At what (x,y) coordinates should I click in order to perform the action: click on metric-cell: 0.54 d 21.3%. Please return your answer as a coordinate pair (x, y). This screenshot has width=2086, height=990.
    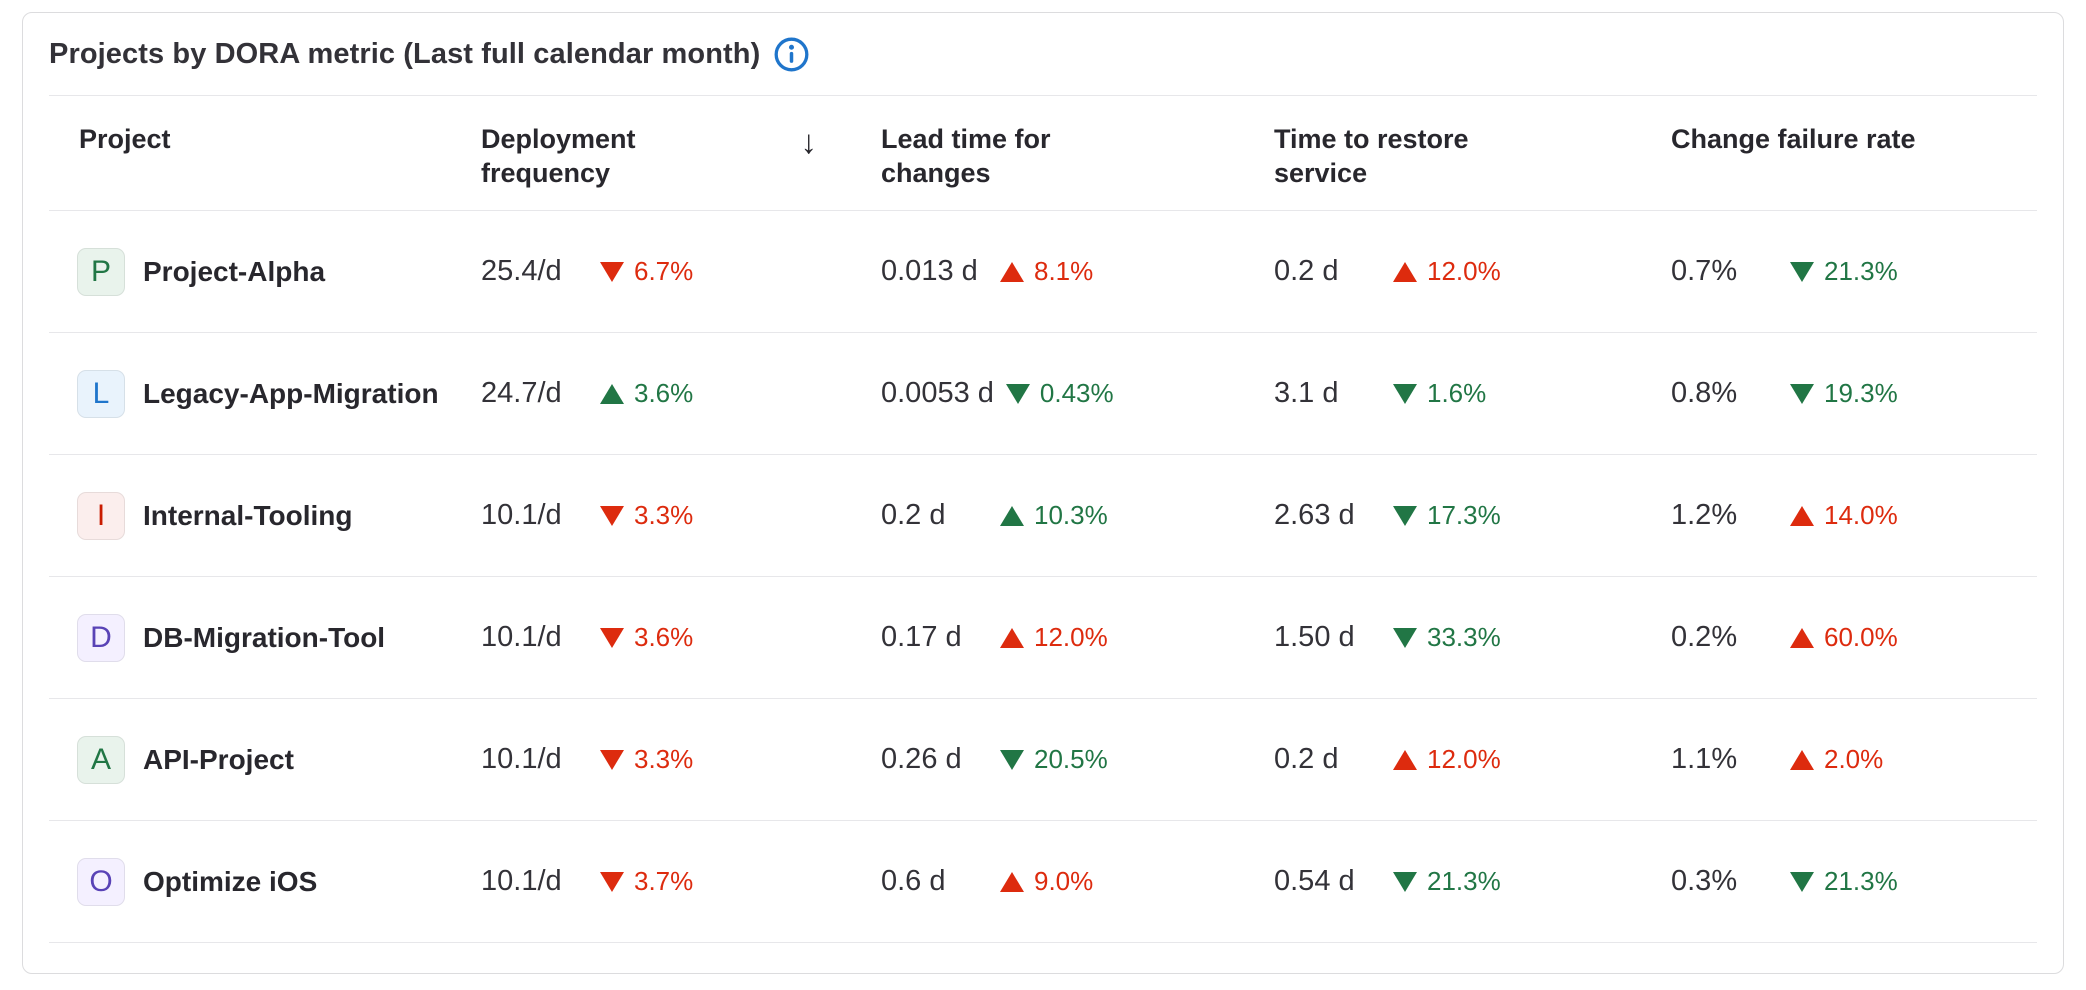
    Looking at the image, I should click on (1472, 881).